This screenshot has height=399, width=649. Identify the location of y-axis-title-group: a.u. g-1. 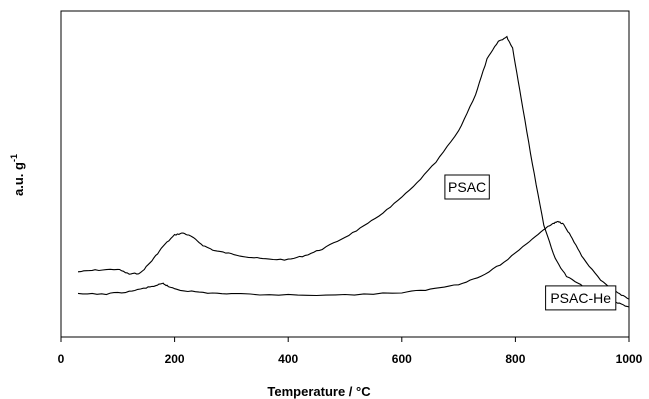
(17, 175).